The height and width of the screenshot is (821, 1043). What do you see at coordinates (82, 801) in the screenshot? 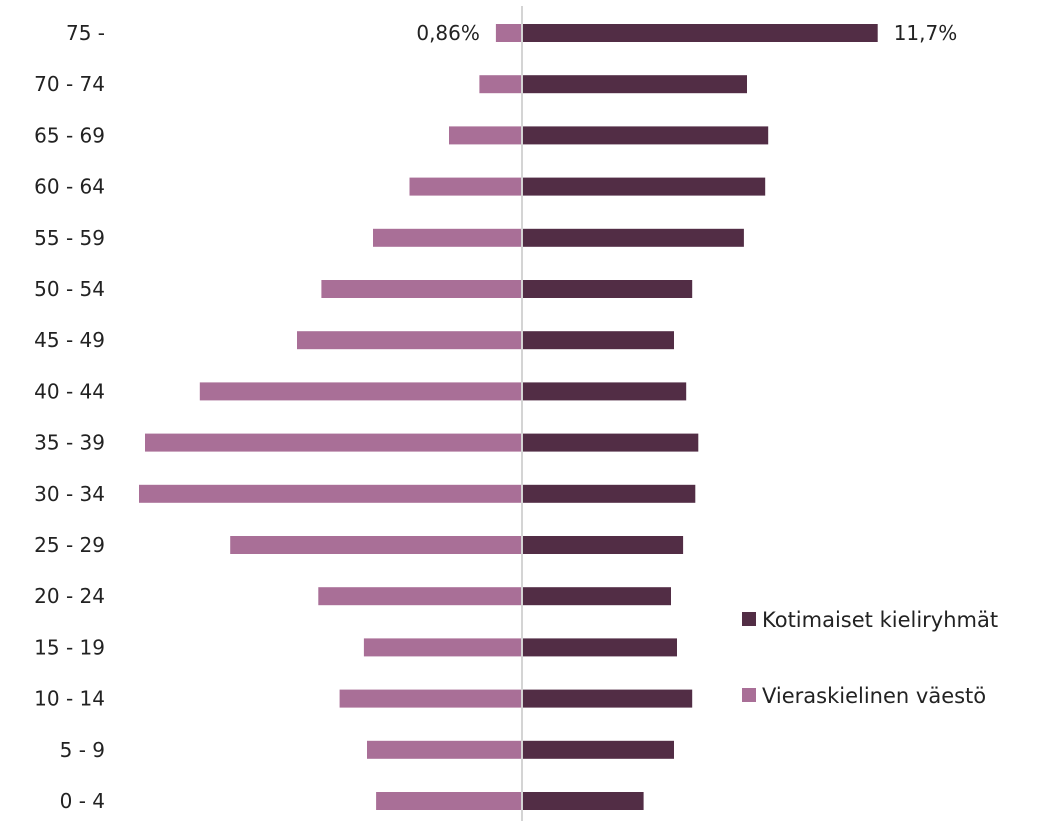
I see `y-tick-label-0-4: 0 - 4` at bounding box center [82, 801].